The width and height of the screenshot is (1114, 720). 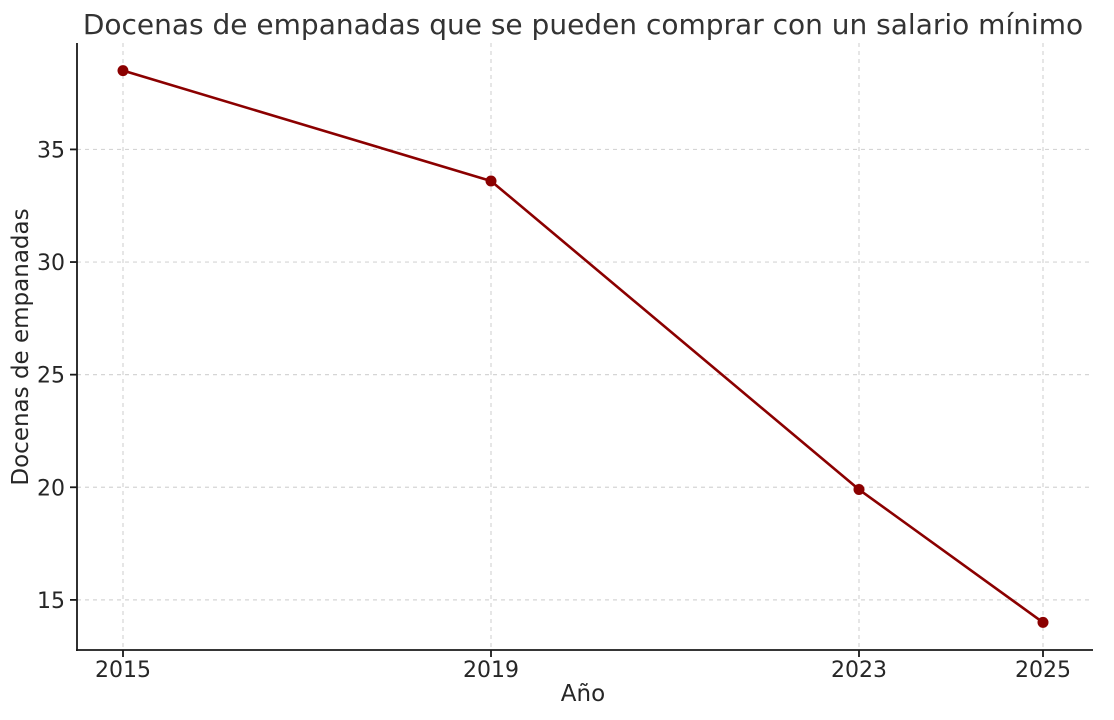 What do you see at coordinates (51, 601) in the screenshot?
I see `y-tick-label: 15` at bounding box center [51, 601].